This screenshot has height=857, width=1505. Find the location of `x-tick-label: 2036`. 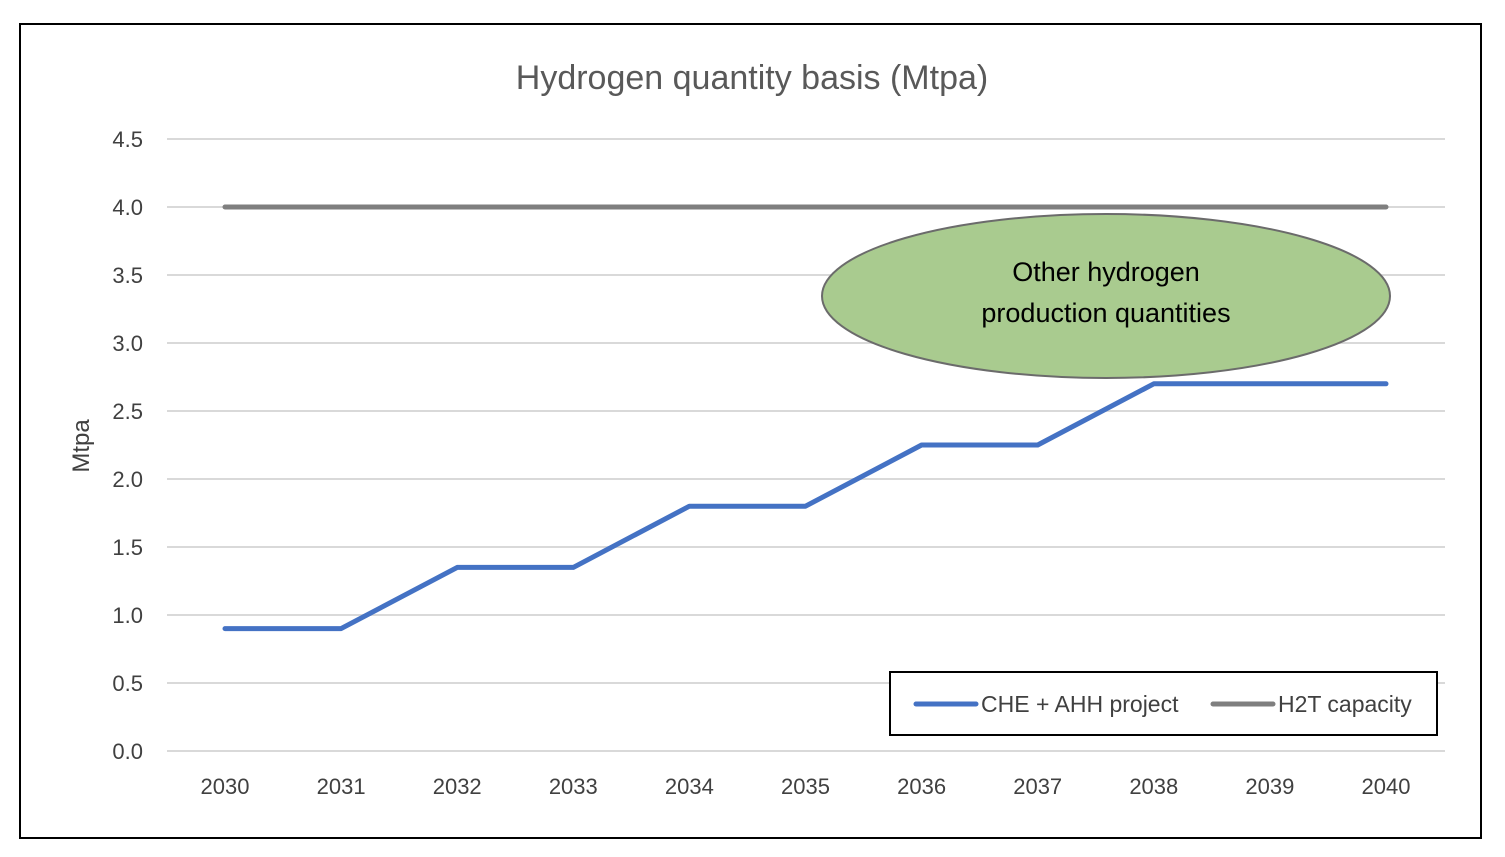

x-tick-label: 2036 is located at coordinates (921, 786).